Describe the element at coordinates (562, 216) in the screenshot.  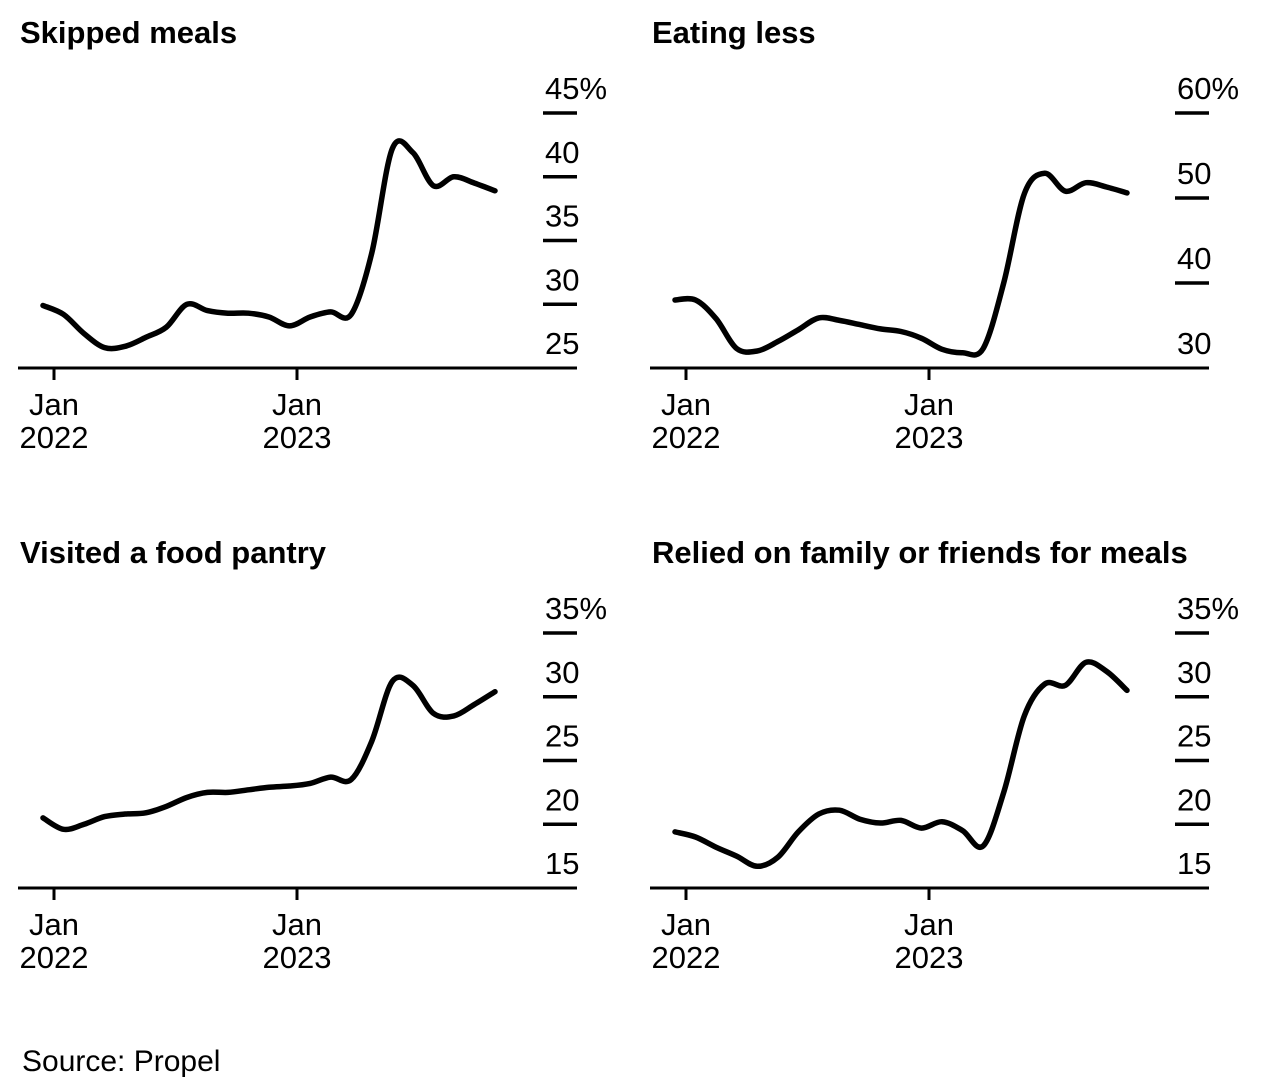
I see `y-tick-label: 35` at that location.